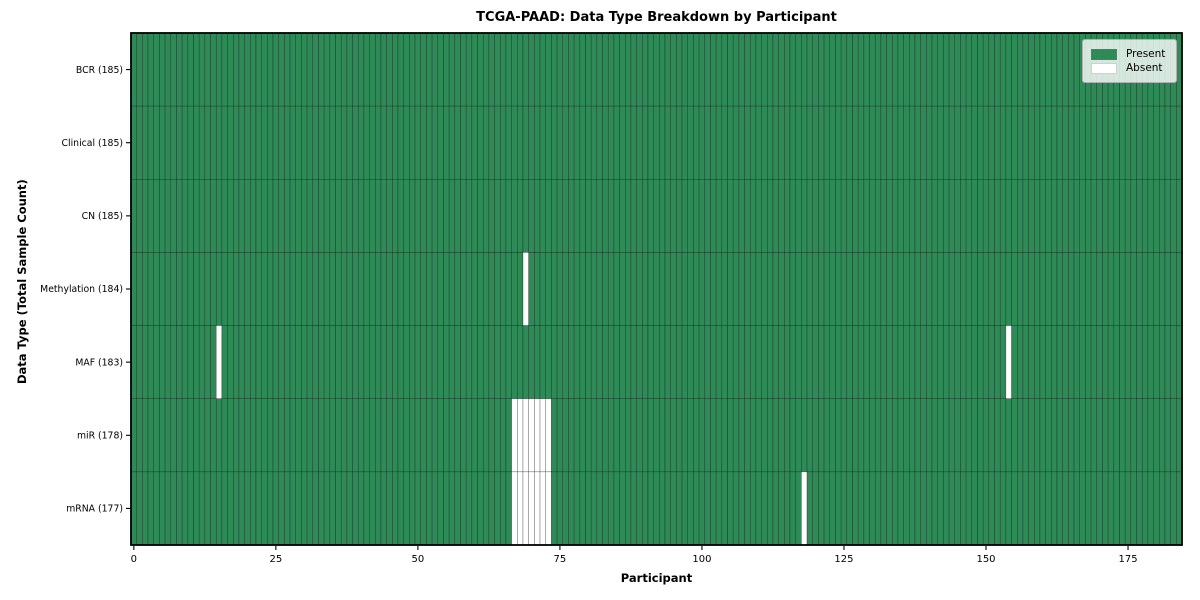  Describe the element at coordinates (656, 435) in the screenshot. I see `row-miR` at that location.